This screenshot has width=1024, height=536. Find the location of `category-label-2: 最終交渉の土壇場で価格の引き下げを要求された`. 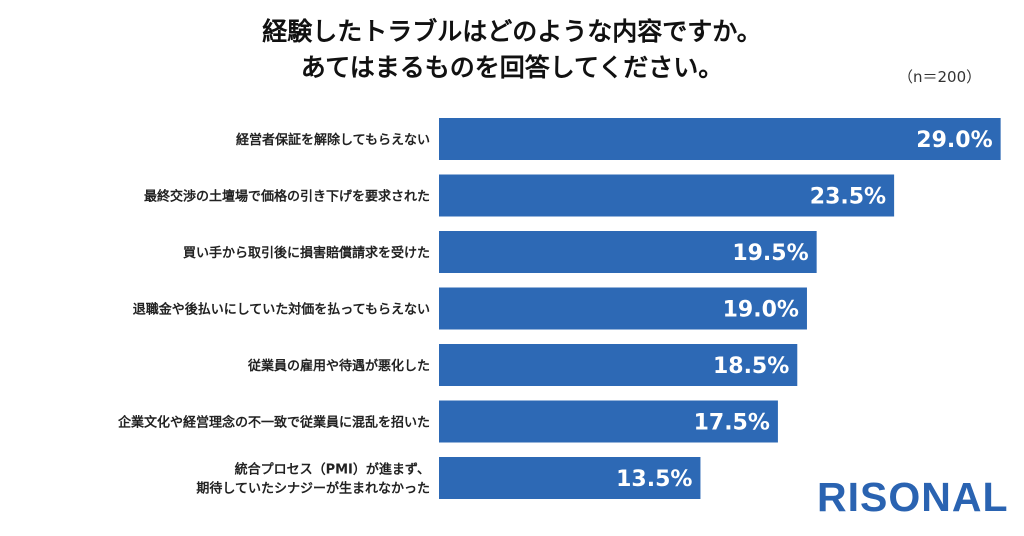

category-label-2: 最終交渉の土壇場で価格の引き下げを要求された is located at coordinates (287, 197).